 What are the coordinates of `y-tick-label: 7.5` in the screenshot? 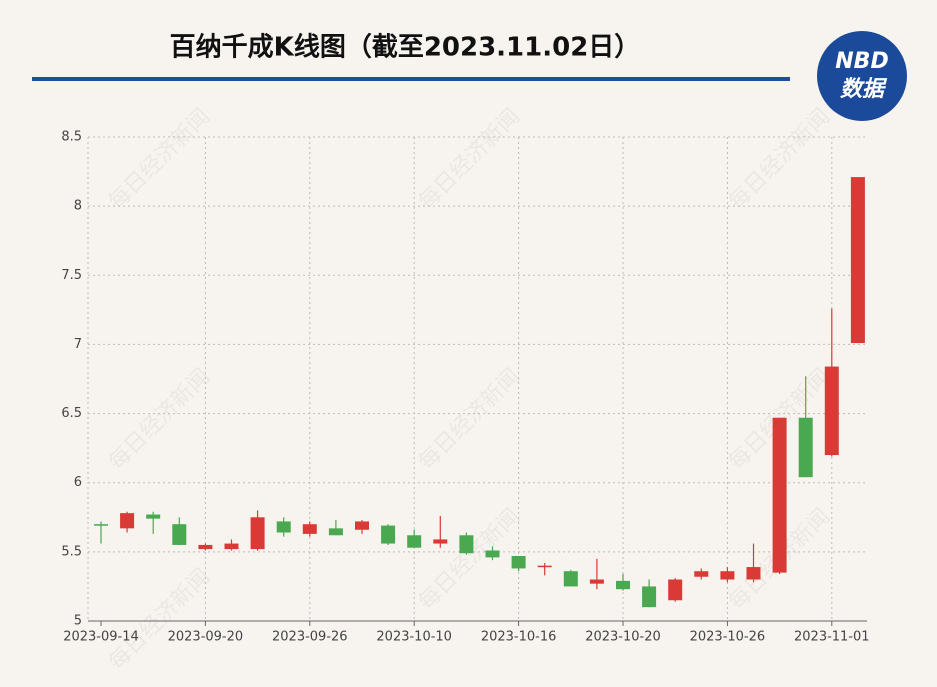 It's located at (71, 275).